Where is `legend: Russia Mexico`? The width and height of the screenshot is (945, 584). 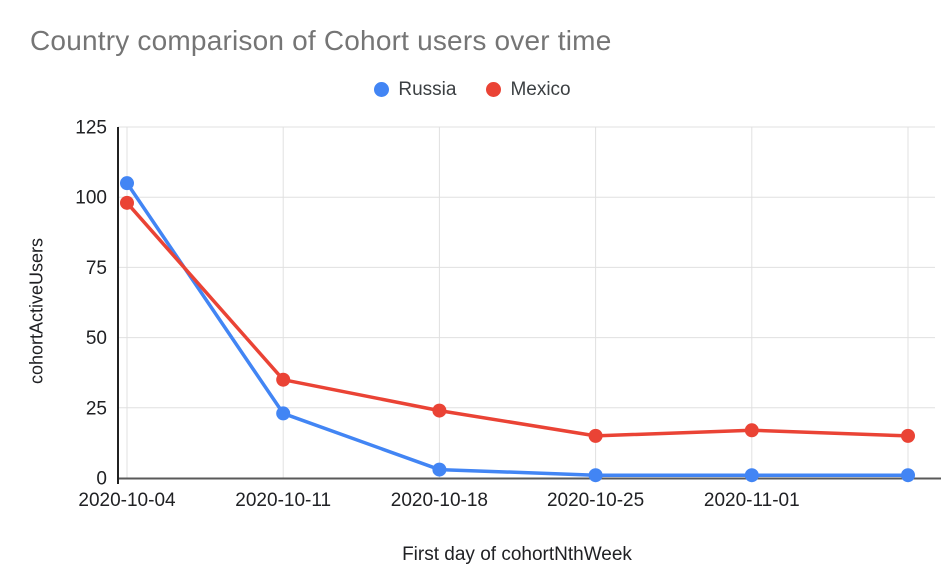
legend: Russia Mexico is located at coordinates (472, 89).